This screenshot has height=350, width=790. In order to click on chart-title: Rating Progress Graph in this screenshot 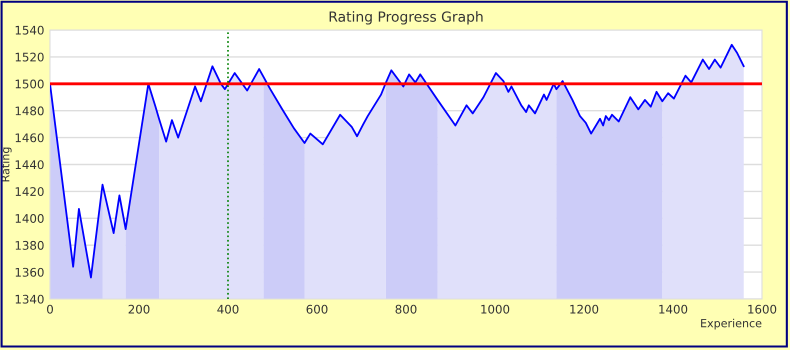, I will do `click(406, 18)`.